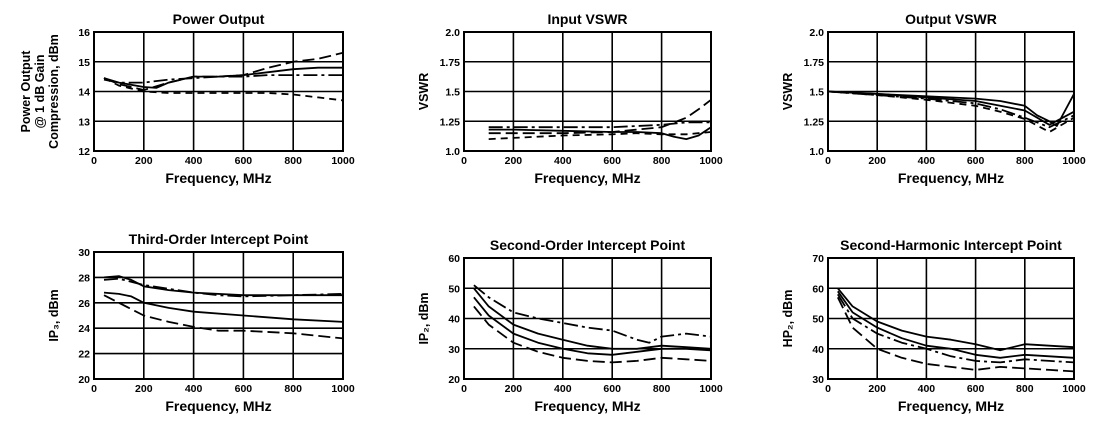 The height and width of the screenshot is (423, 1099). I want to click on y-axis-label: Compression, dBm, so click(54, 91).